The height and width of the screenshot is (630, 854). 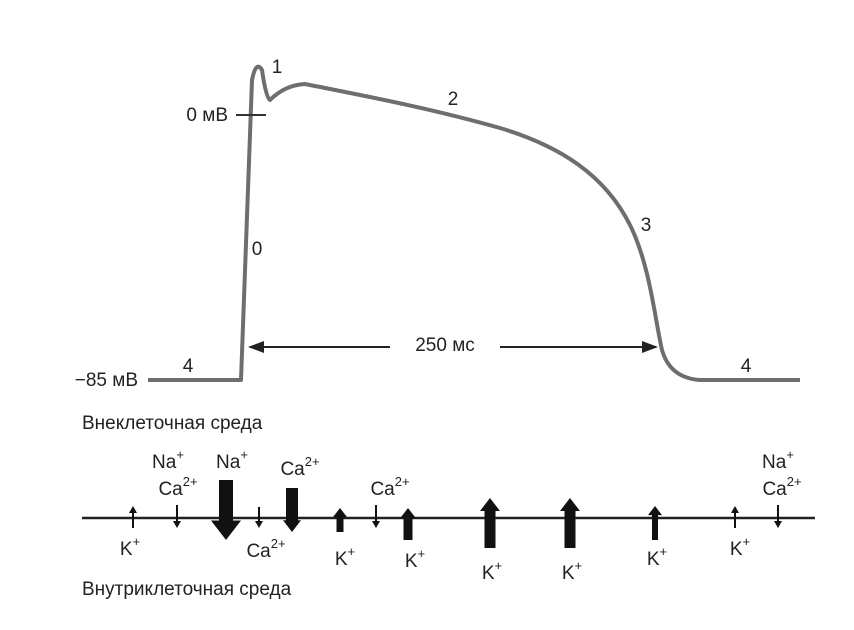 I want to click on rest-label: −85 мВ, so click(x=106, y=380).